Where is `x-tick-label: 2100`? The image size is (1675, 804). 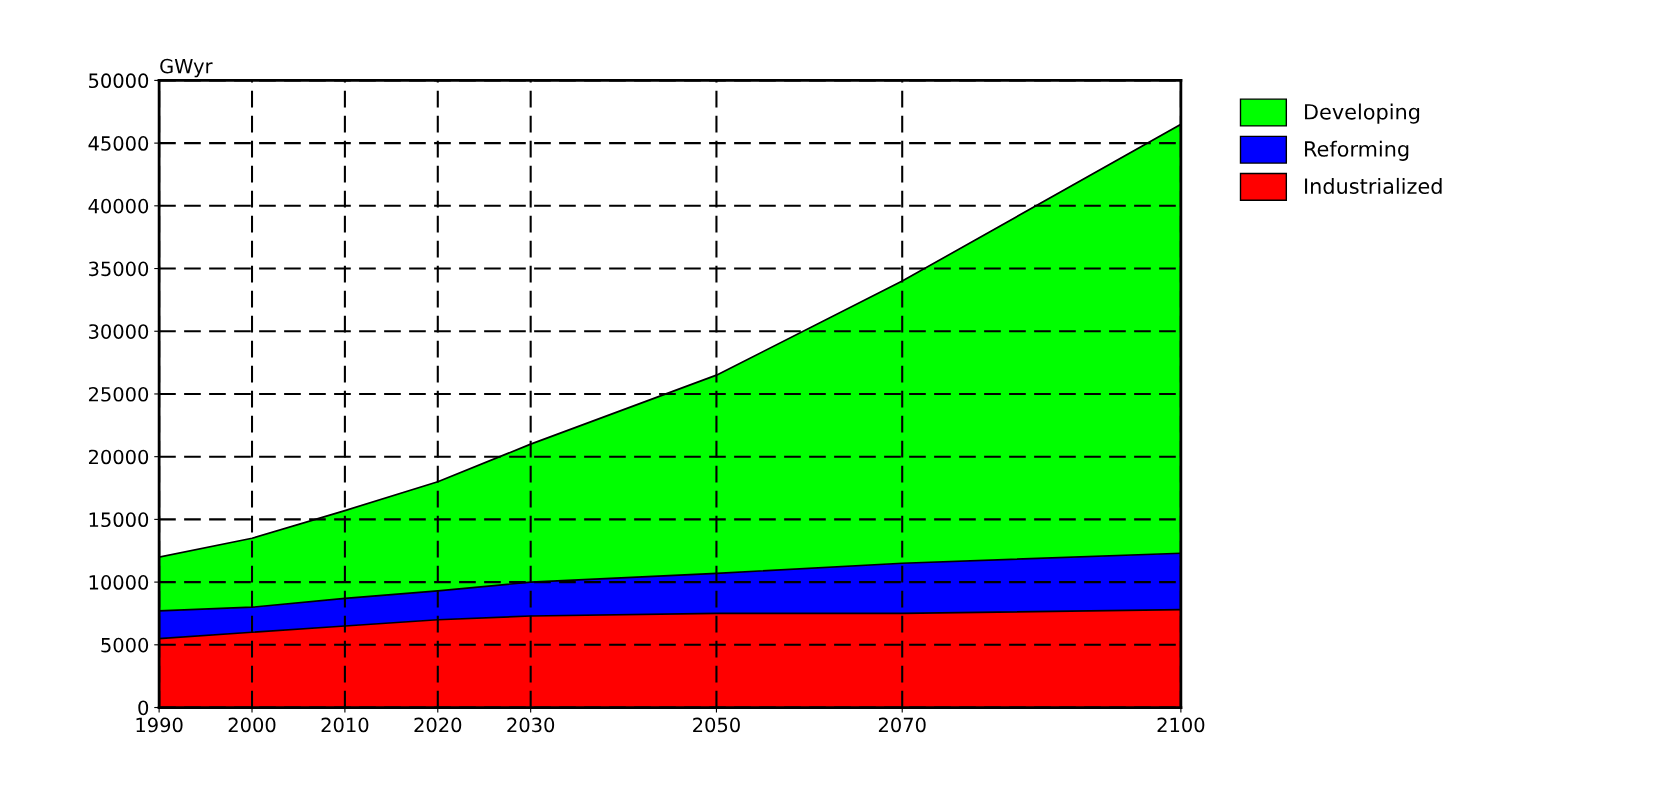
x-tick-label: 2100 is located at coordinates (1181, 725).